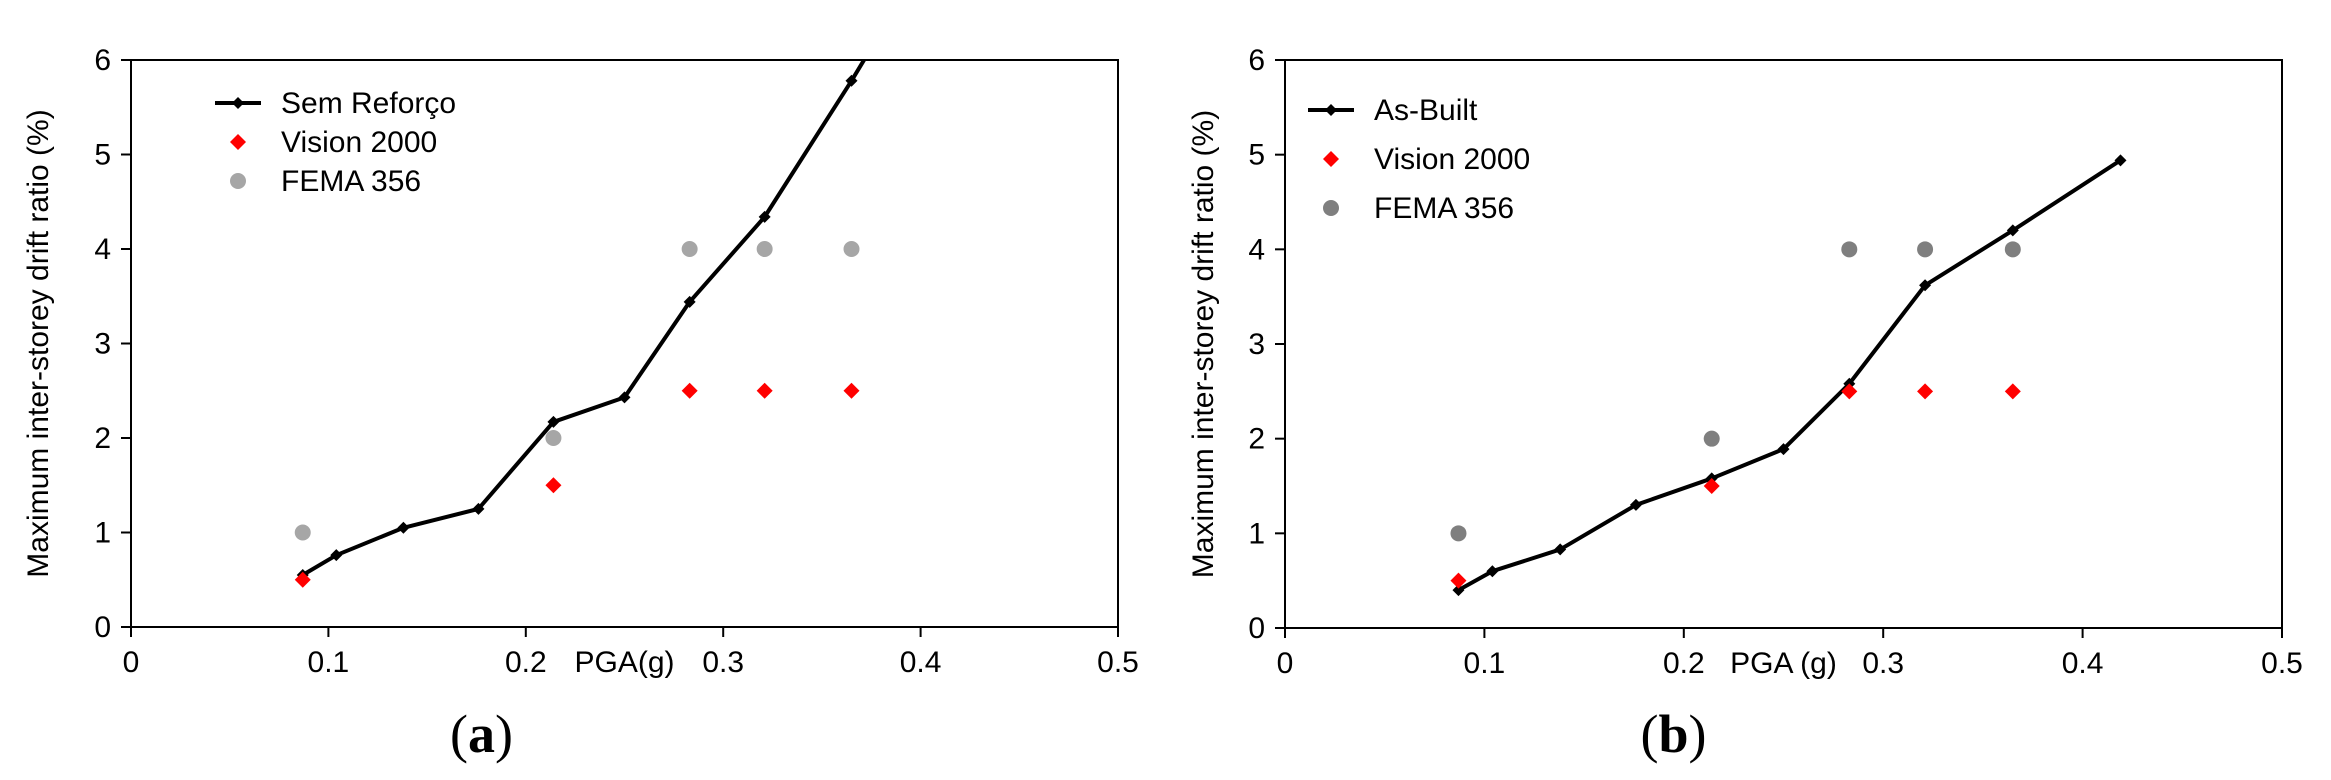 The height and width of the screenshot is (780, 2331). What do you see at coordinates (624, 662) in the screenshot?
I see `x-axis-title: PGA(g)` at bounding box center [624, 662].